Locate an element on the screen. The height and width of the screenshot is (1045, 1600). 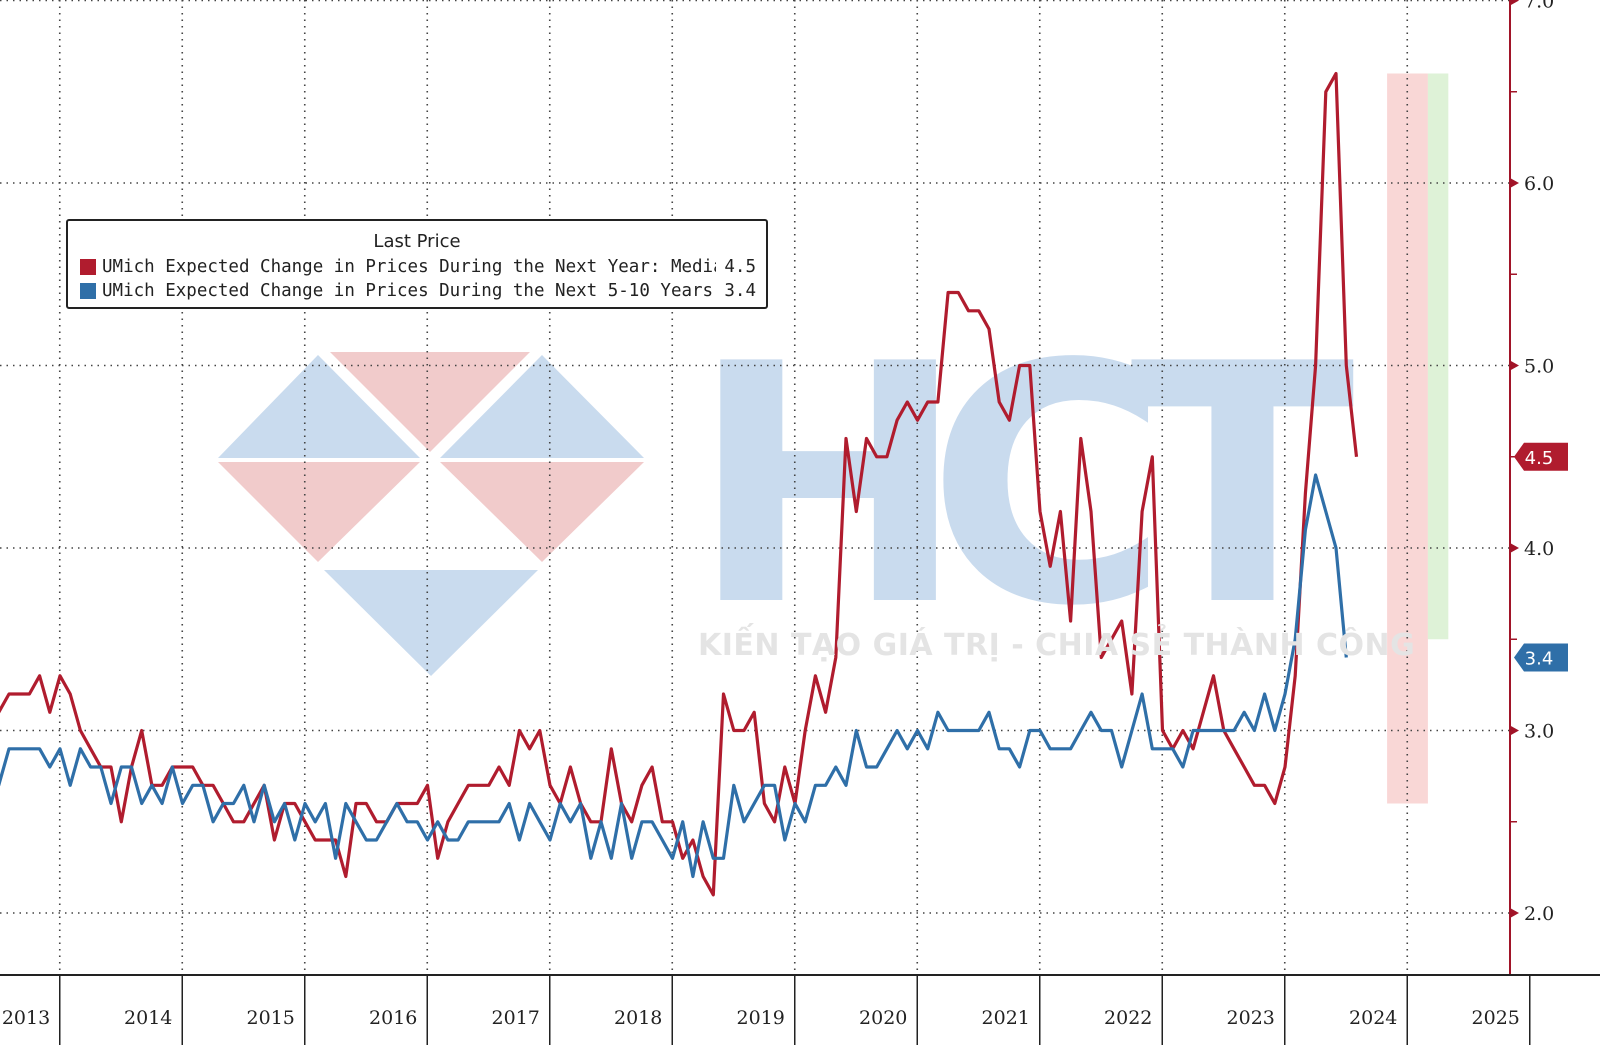
last-value-label: 3.4 is located at coordinates (1539, 659).